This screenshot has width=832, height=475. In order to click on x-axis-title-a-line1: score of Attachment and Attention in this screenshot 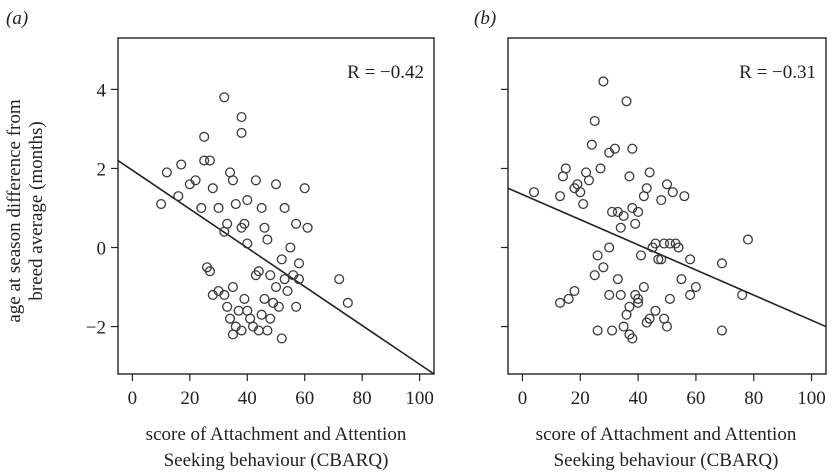, I will do `click(276, 434)`.